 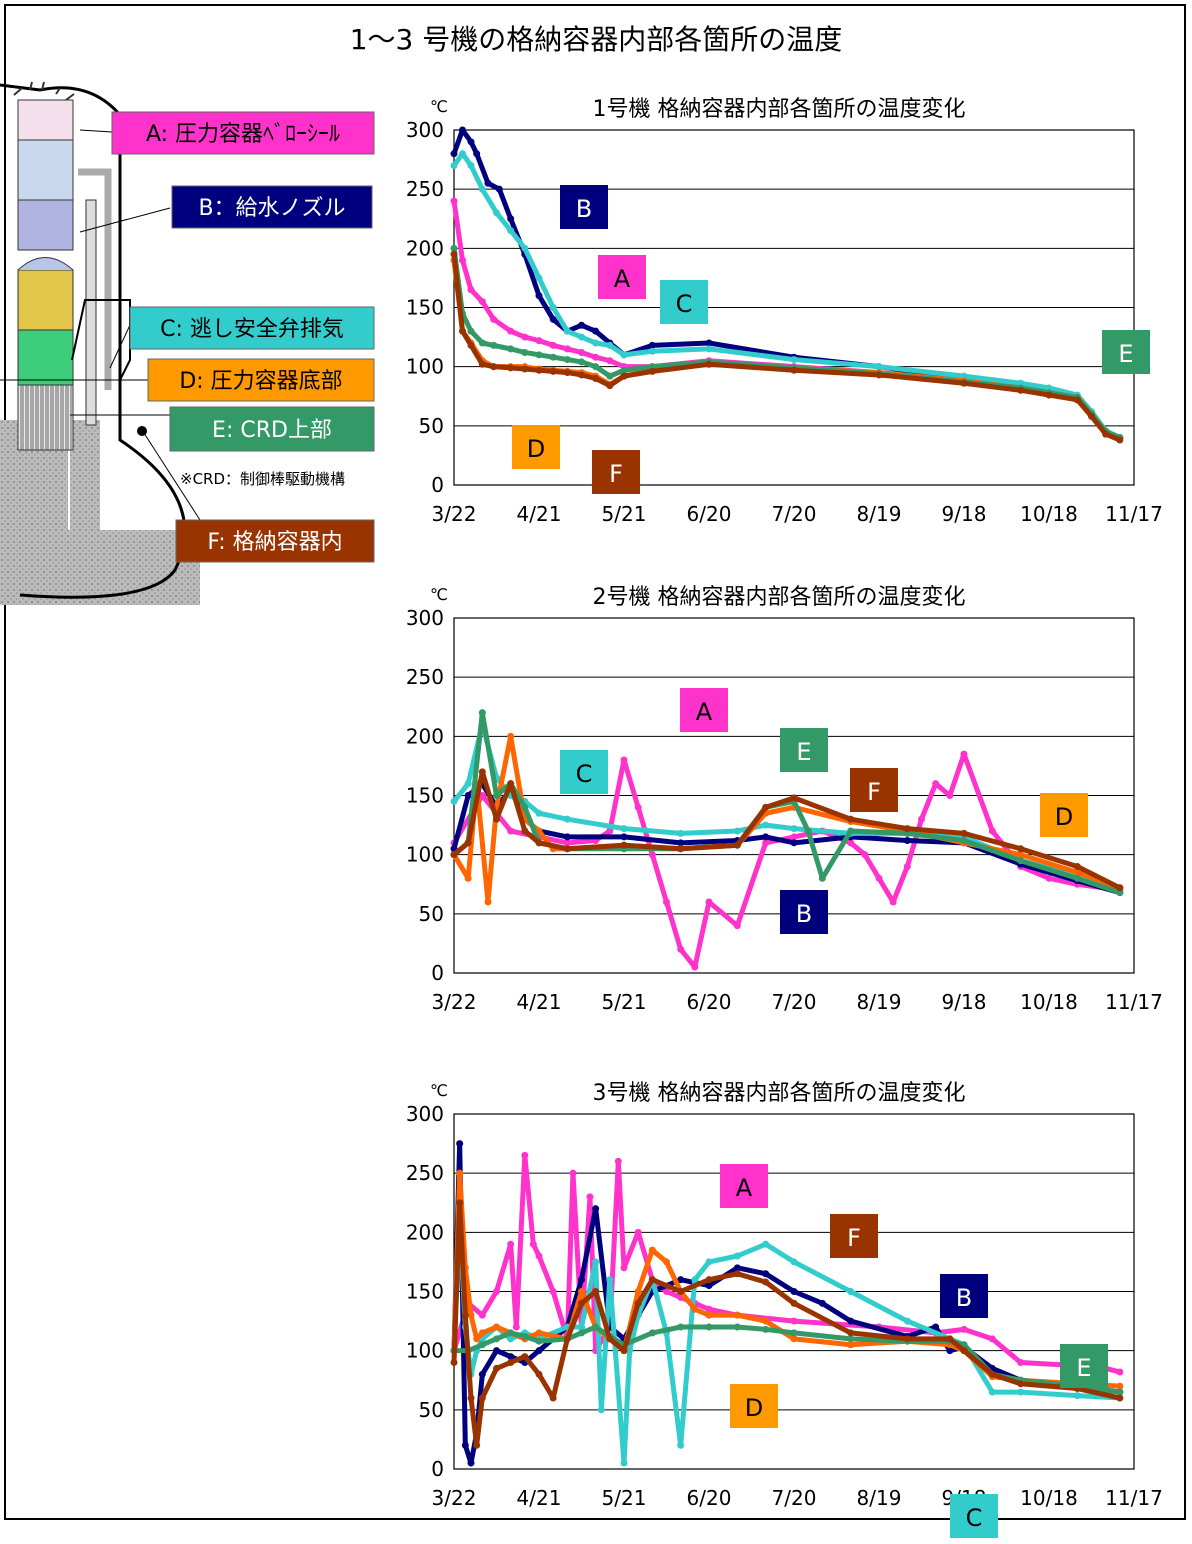 What do you see at coordinates (616, 472) in the screenshot?
I see `annotation-f: F` at bounding box center [616, 472].